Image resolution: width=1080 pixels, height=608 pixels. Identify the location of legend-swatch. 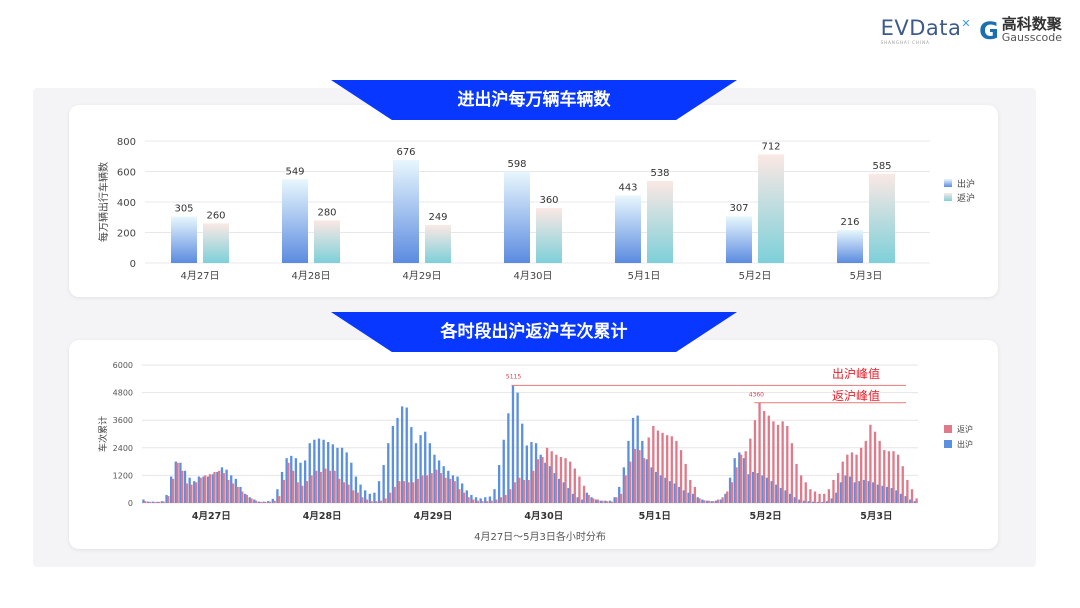
(948, 183).